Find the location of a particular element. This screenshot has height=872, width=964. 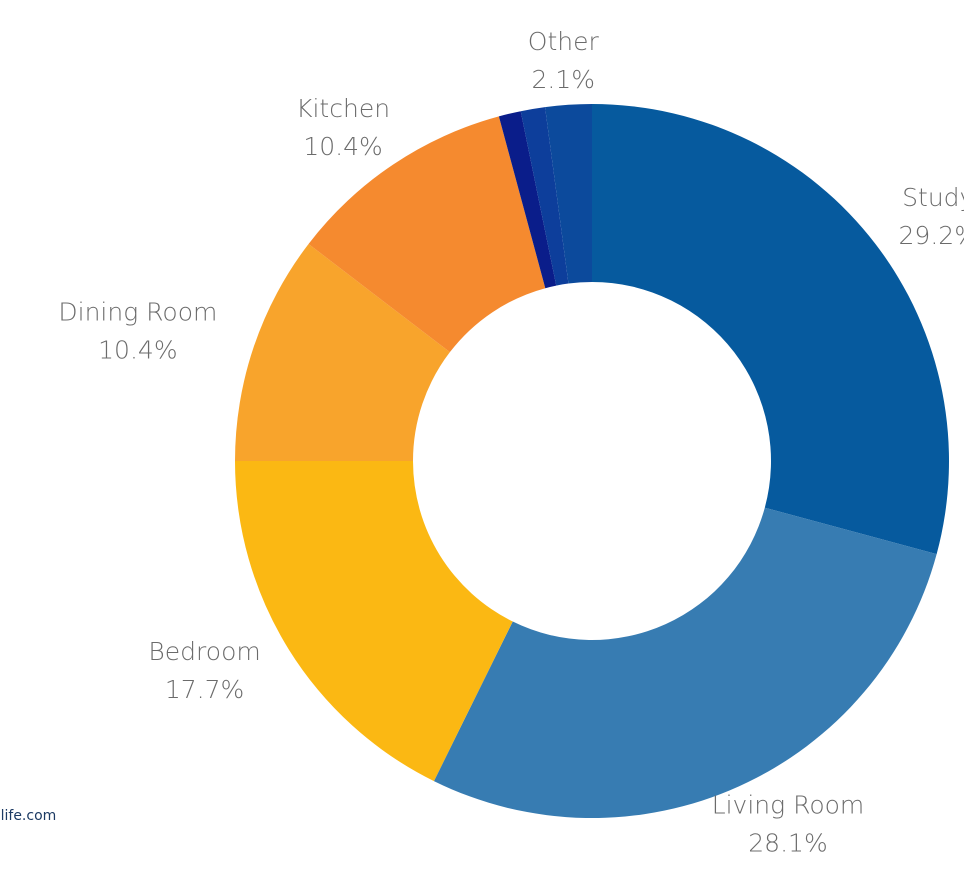

slice-value-label: 28.1% is located at coordinates (787, 843).